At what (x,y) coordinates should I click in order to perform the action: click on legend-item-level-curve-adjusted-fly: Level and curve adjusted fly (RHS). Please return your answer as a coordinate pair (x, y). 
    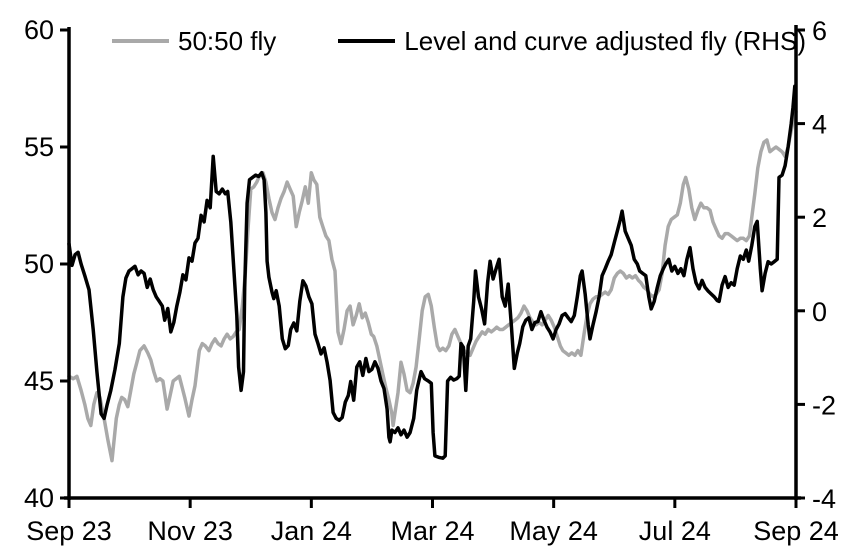
    Looking at the image, I should click on (572, 41).